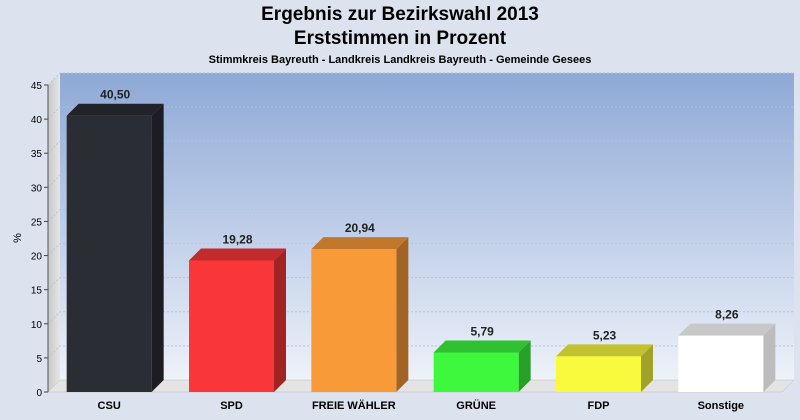 Image resolution: width=800 pixels, height=420 pixels. I want to click on data-label: 40,50, so click(115, 95).